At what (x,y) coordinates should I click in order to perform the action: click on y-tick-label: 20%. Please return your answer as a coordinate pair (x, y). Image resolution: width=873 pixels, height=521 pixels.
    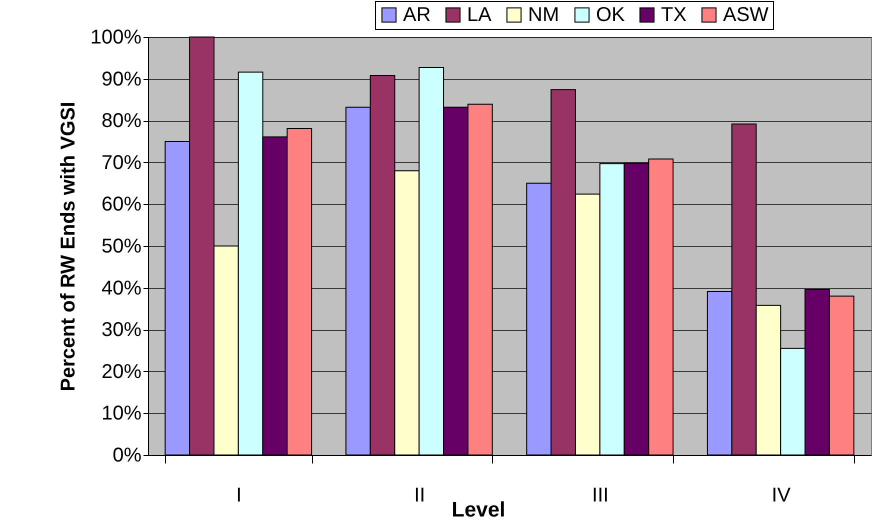
    Looking at the image, I should click on (121, 371).